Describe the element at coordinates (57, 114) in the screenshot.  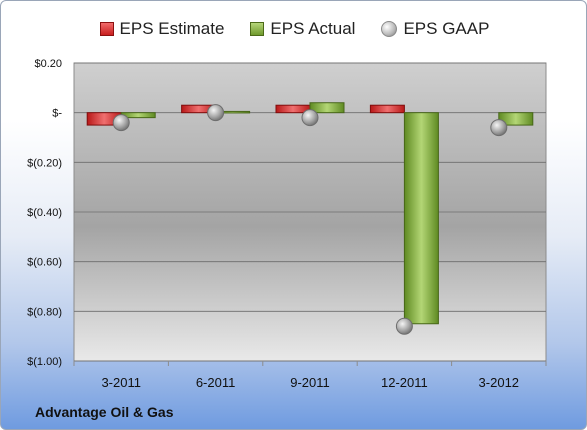
I see `y-tick-label: $-` at that location.